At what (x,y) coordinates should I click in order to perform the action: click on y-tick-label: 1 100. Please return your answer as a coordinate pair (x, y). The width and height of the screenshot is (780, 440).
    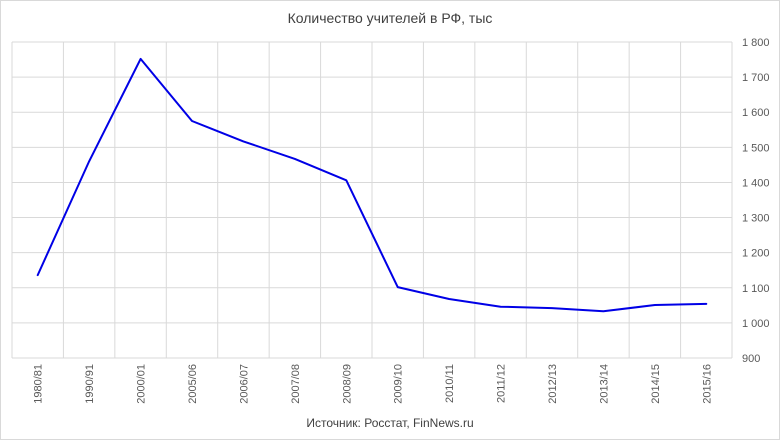
    Looking at the image, I should click on (756, 289).